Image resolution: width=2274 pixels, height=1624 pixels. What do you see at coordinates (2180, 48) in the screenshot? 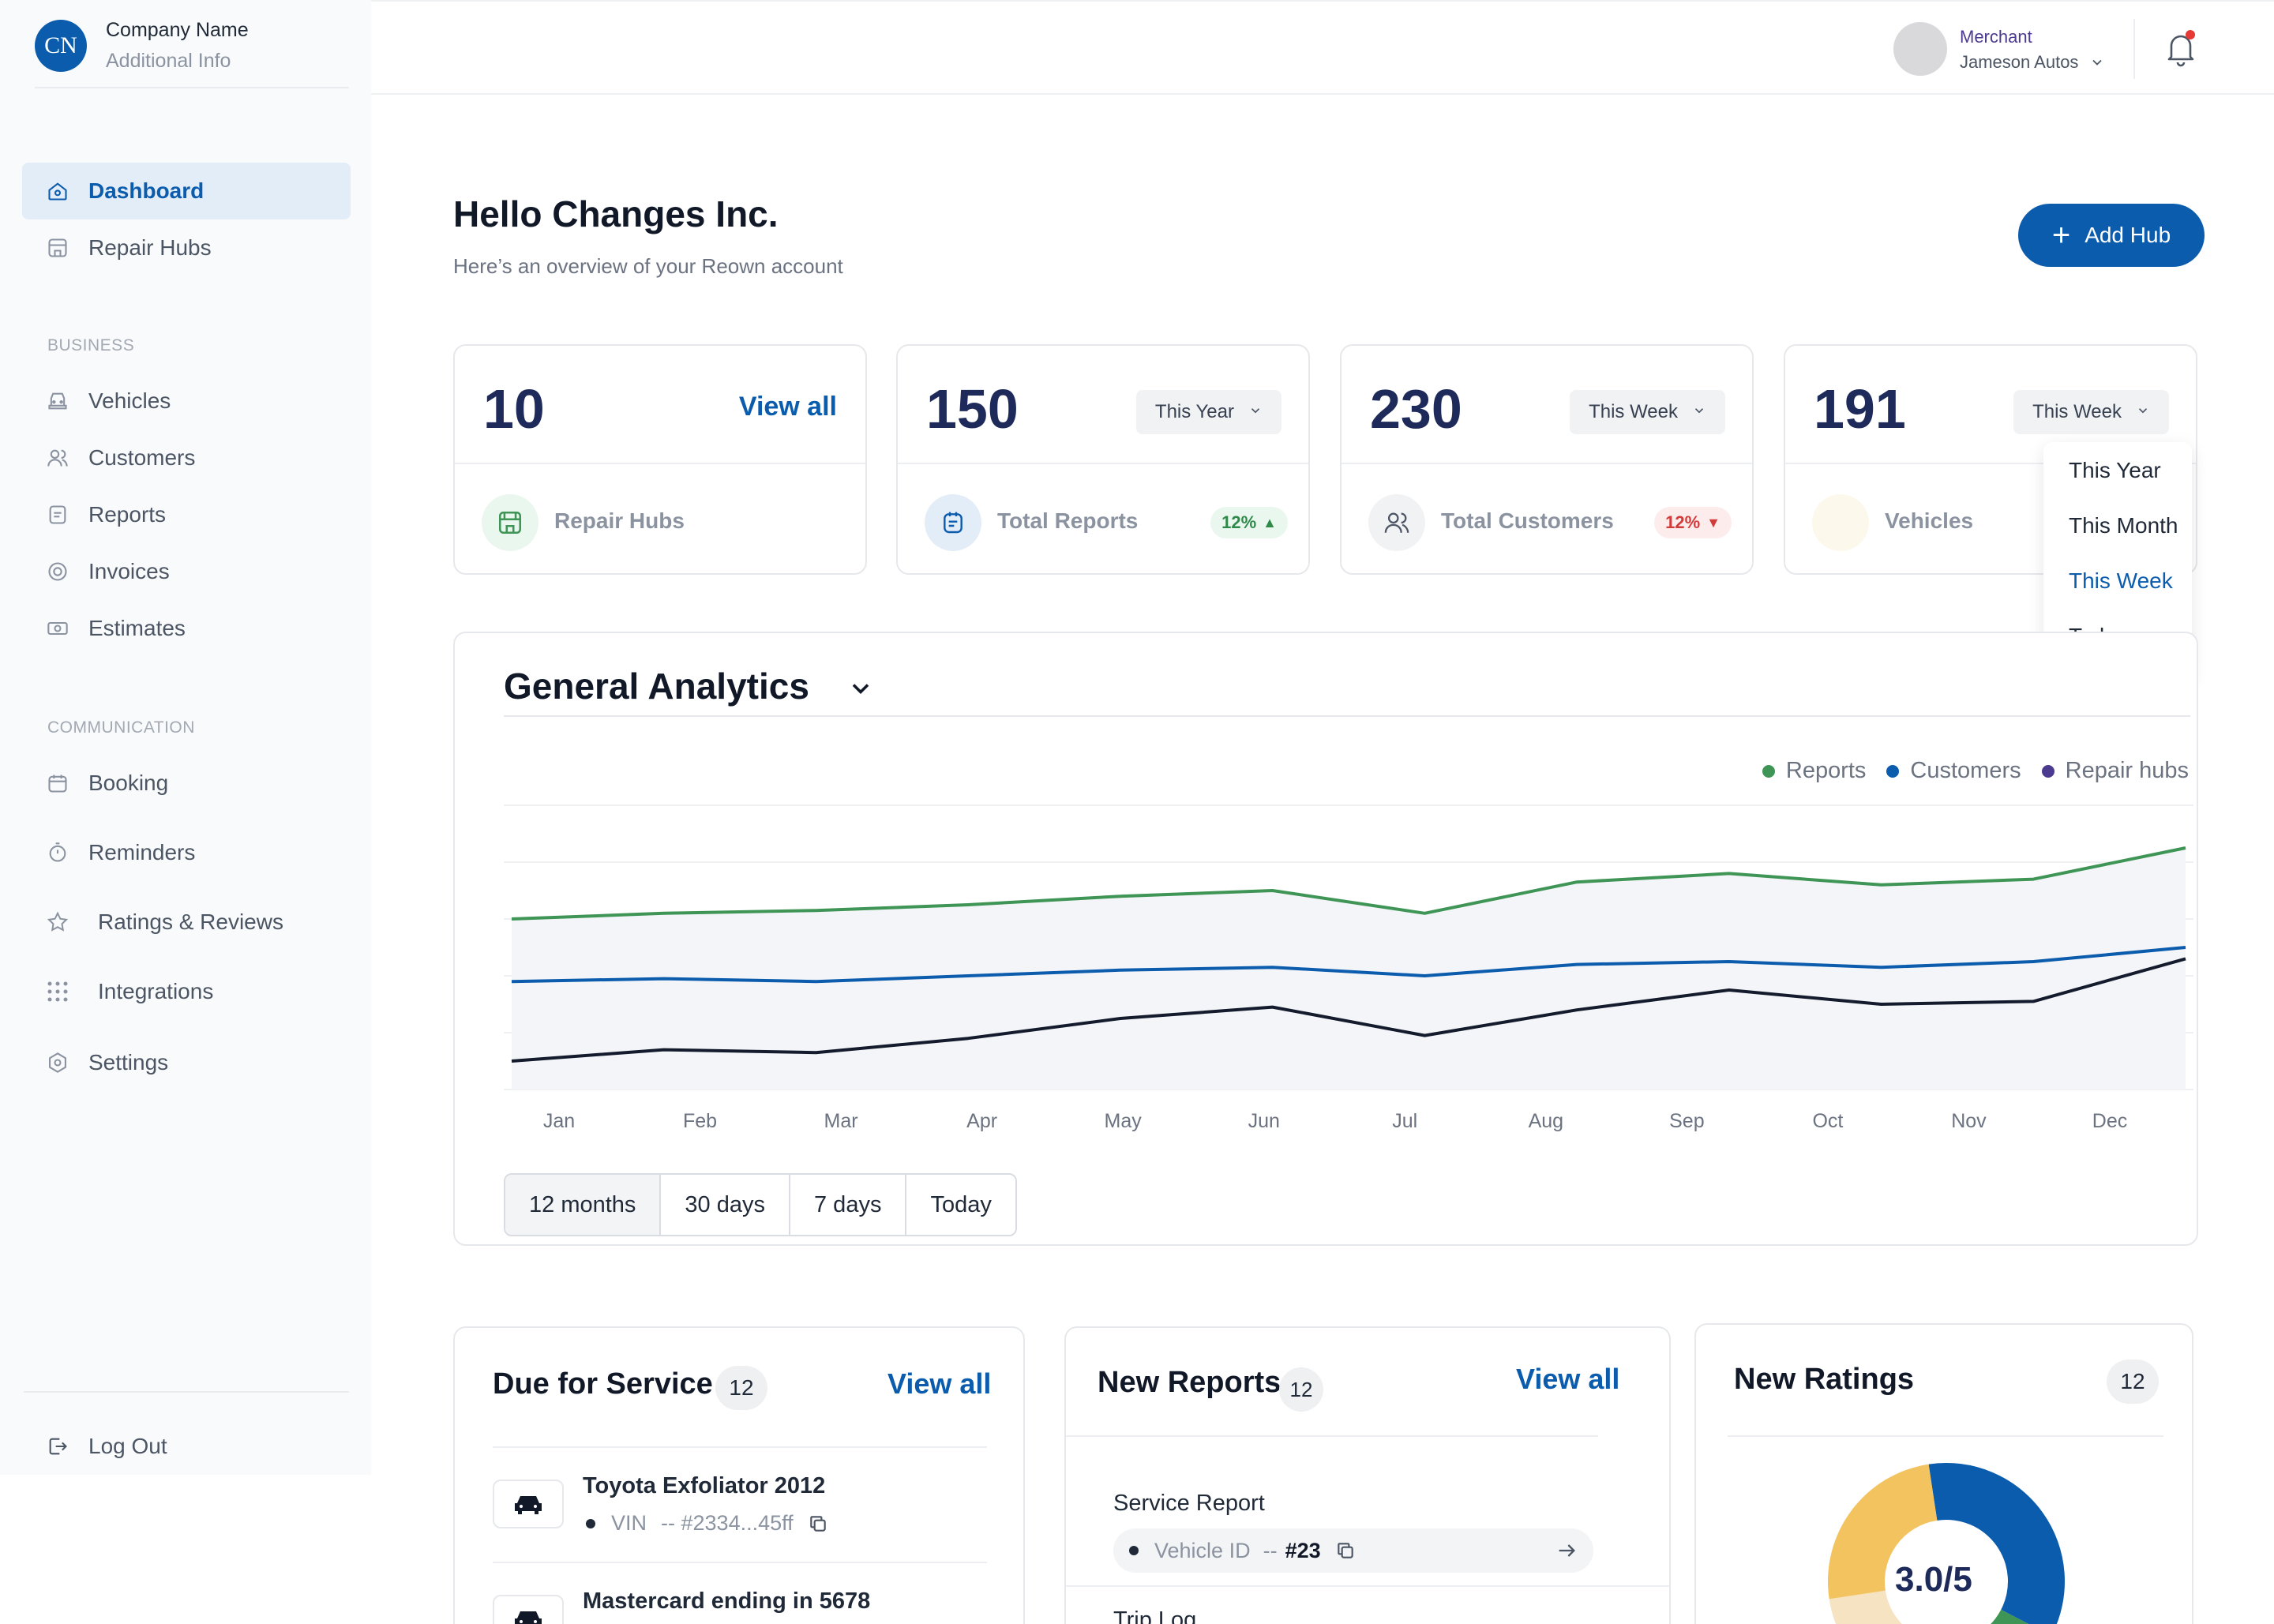
I see `notification-bell-icon` at bounding box center [2180, 48].